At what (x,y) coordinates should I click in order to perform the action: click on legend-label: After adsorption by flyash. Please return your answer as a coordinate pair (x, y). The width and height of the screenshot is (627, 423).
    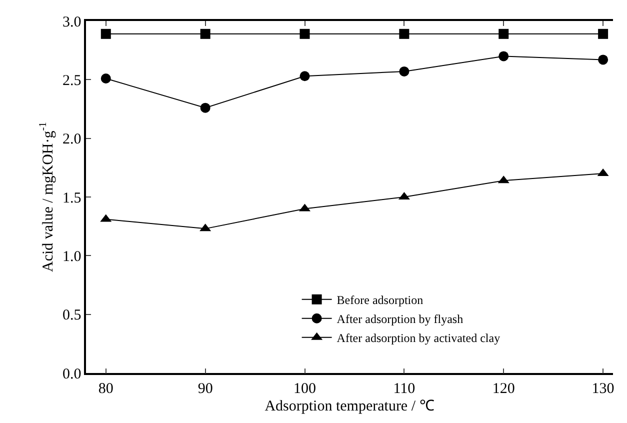
    Looking at the image, I should click on (400, 319).